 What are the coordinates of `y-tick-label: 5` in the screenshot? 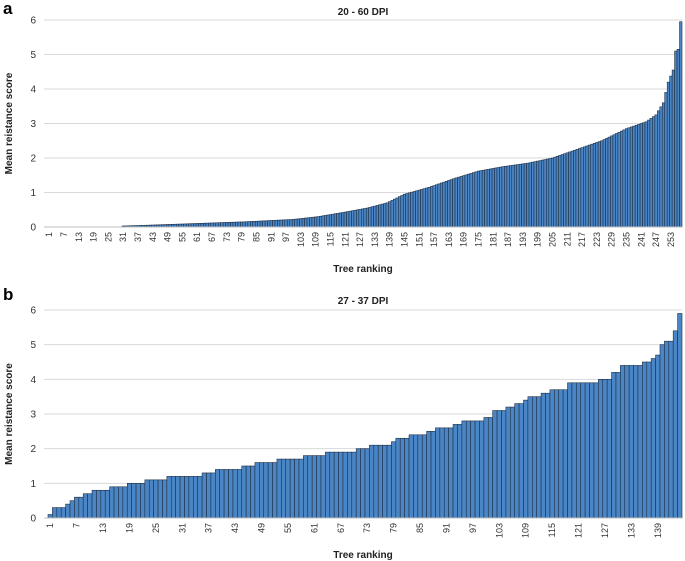 It's located at (33, 345).